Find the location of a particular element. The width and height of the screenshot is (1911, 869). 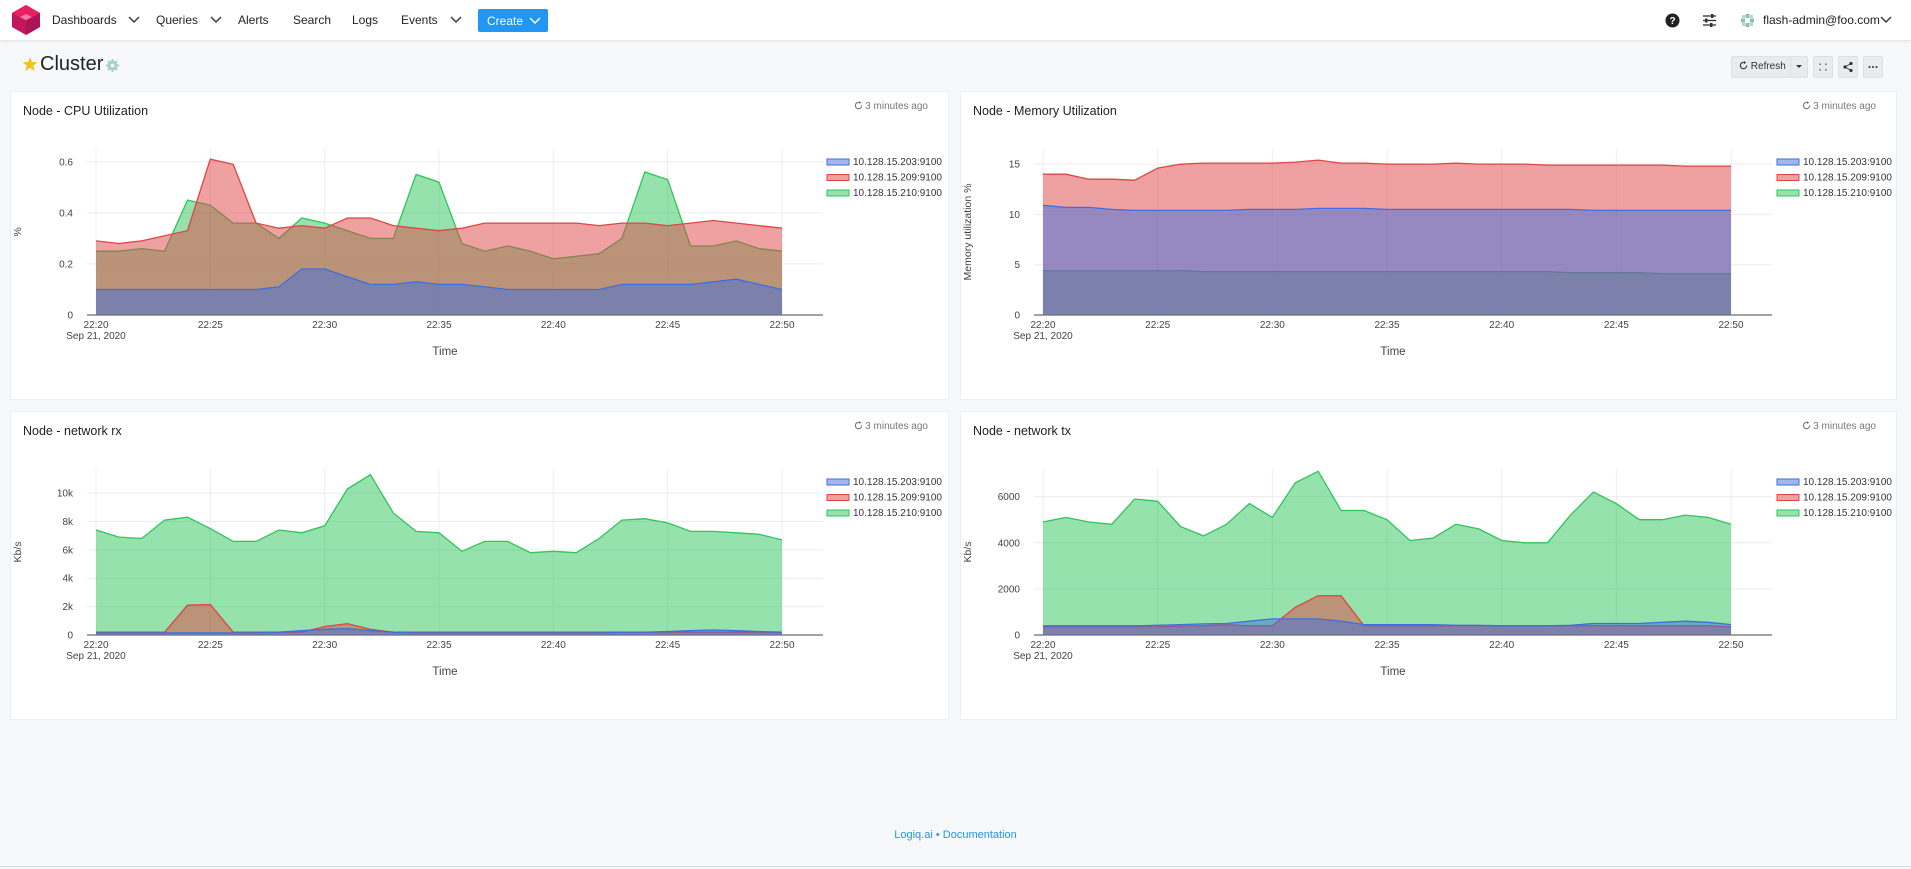

x-tick-label: 22:40 is located at coordinates (553, 325).